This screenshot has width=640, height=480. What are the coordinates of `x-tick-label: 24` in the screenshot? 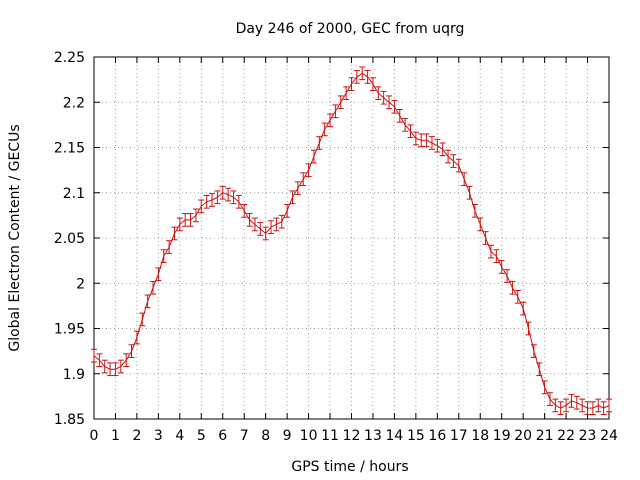 It's located at (609, 436).